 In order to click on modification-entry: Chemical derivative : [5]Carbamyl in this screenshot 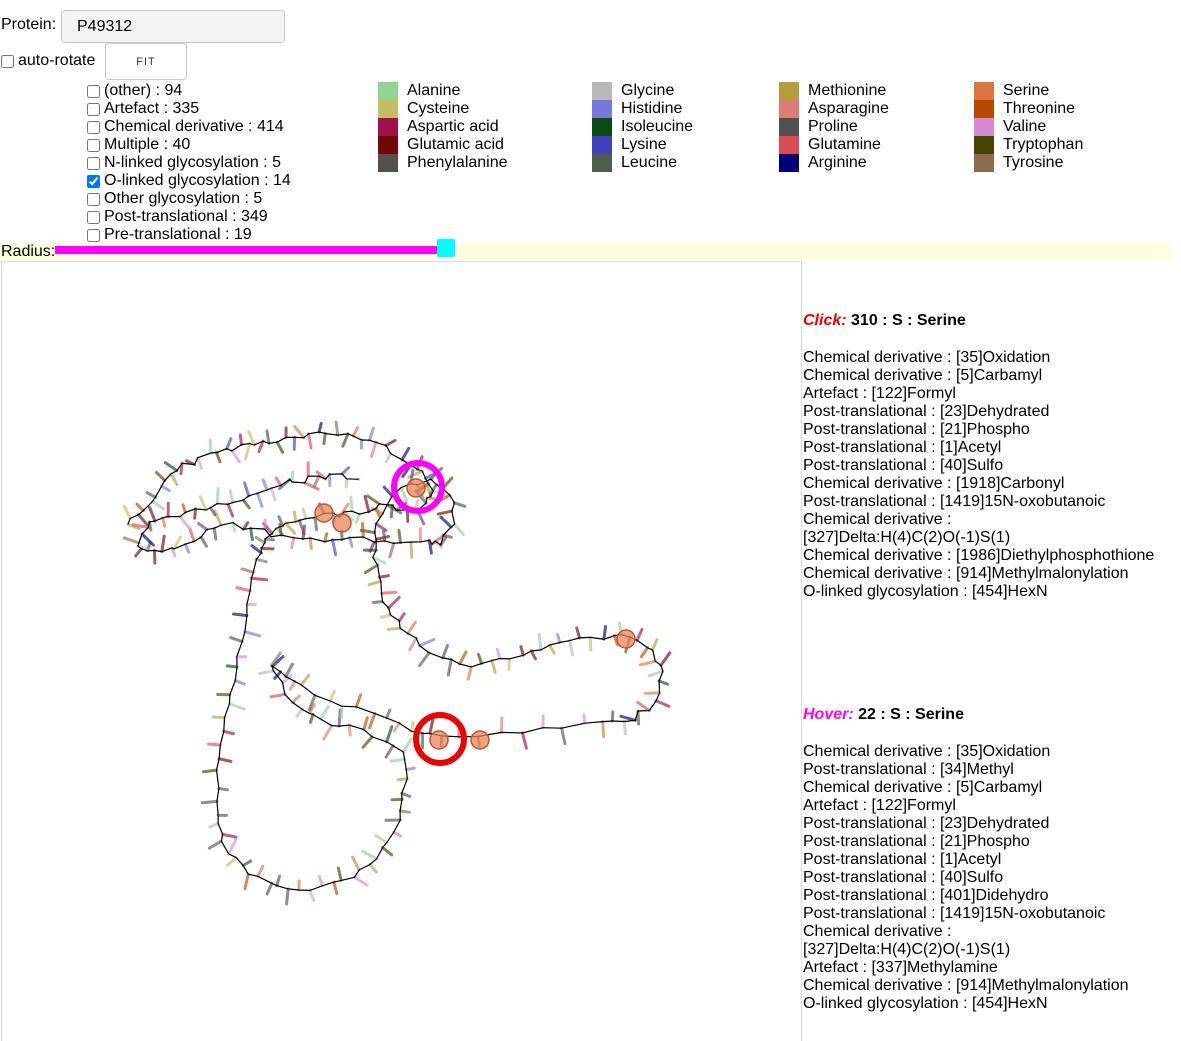, I will do `click(988, 376)`.